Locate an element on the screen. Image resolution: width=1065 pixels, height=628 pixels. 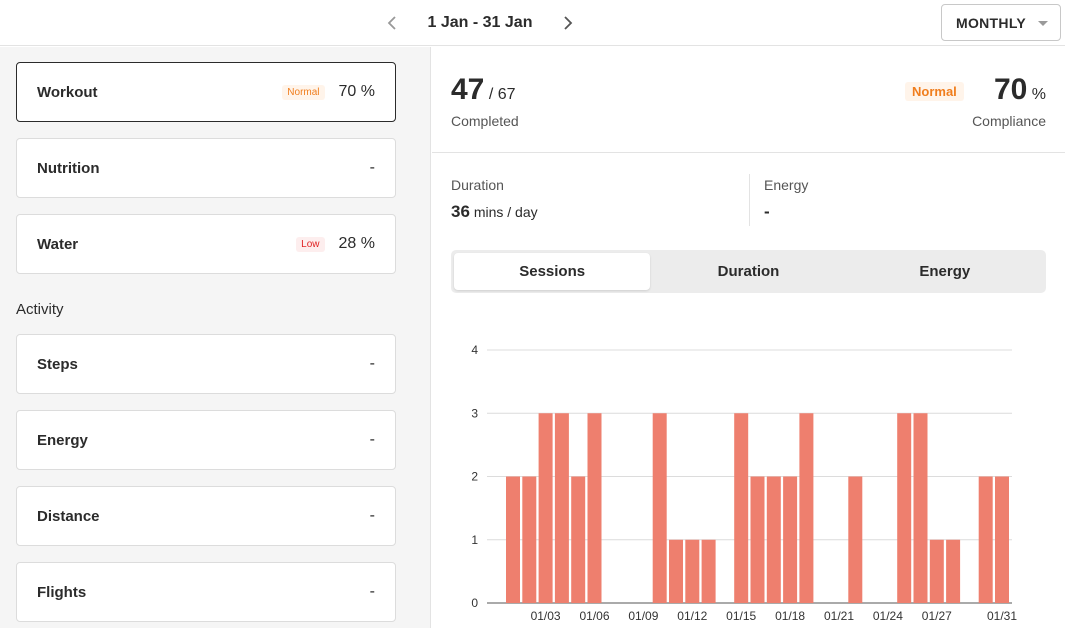
card-nutrition: Nutrition - is located at coordinates (206, 168).